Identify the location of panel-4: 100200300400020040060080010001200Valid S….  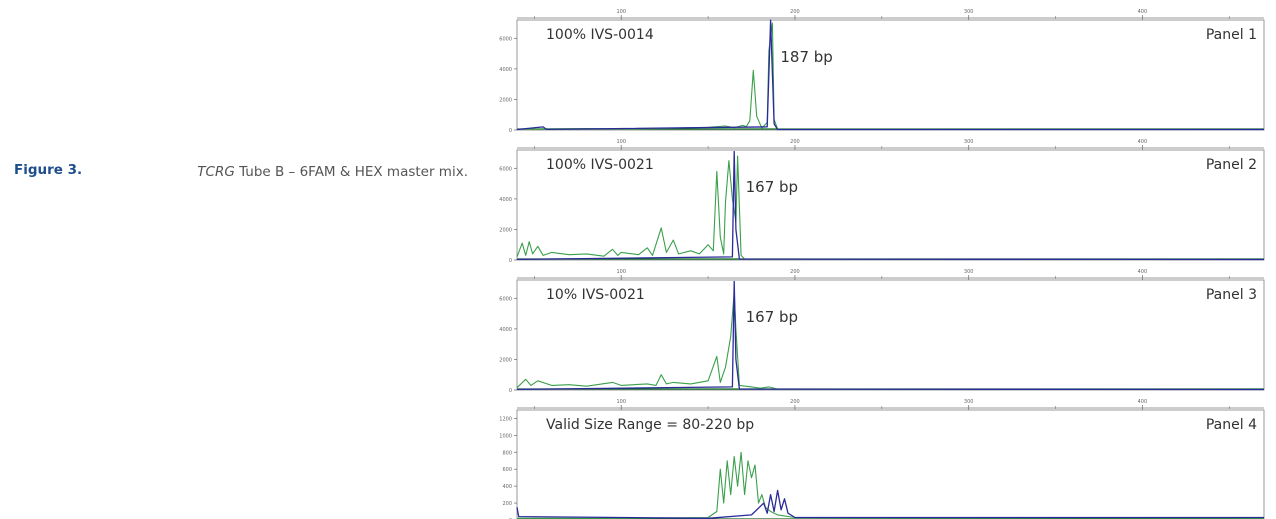
(882, 459).